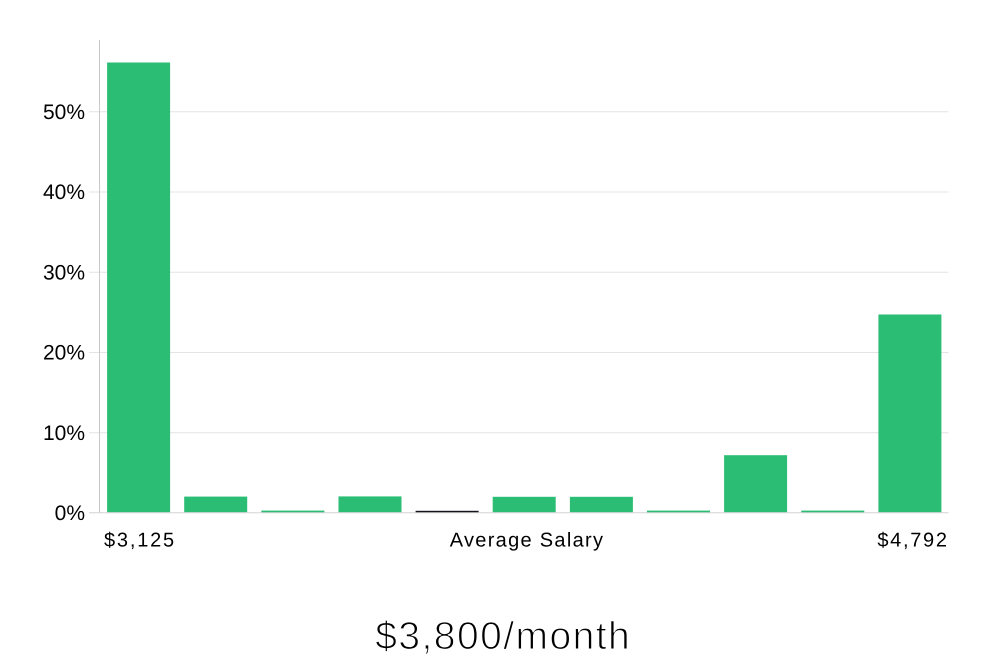 The height and width of the screenshot is (660, 1000). I want to click on svg-text: $3,800/month, so click(503, 636).